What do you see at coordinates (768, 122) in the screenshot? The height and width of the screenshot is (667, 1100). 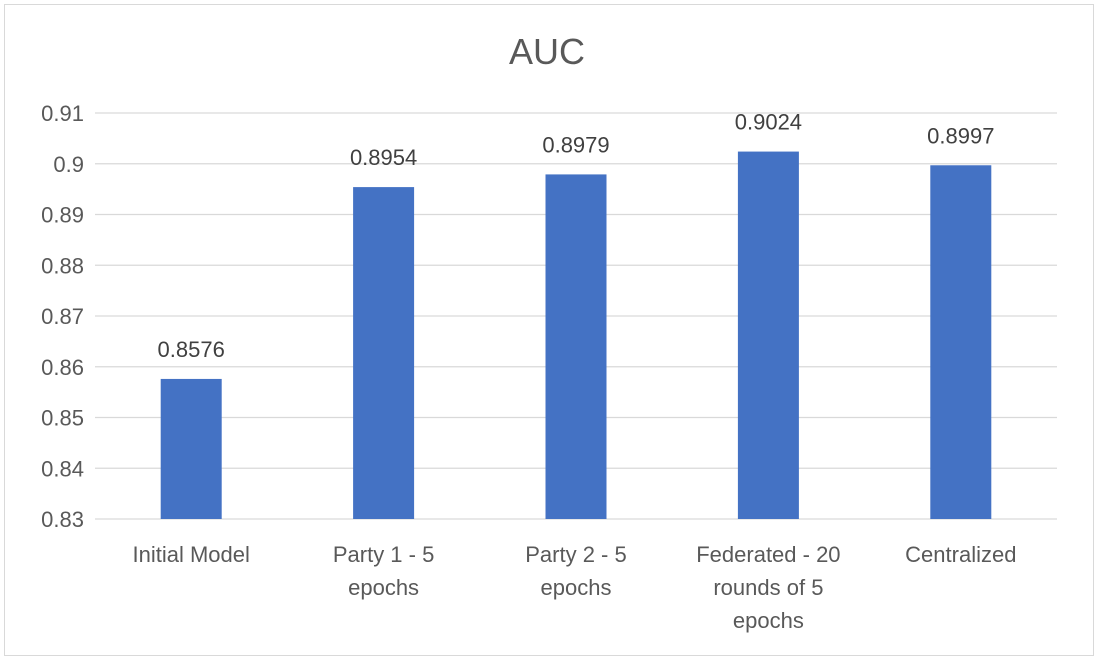 I see `data-label: 0.9024` at bounding box center [768, 122].